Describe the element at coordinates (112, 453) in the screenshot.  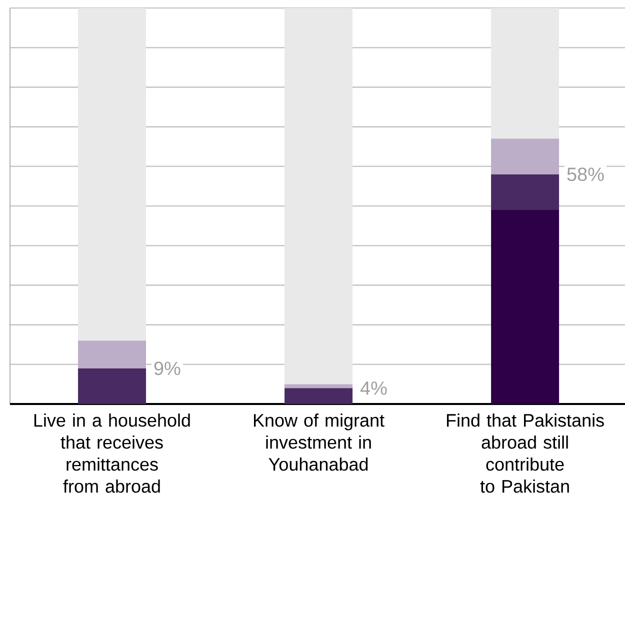
I see `x-tick-label: Live in a household that receives remittances from abroad` at that location.